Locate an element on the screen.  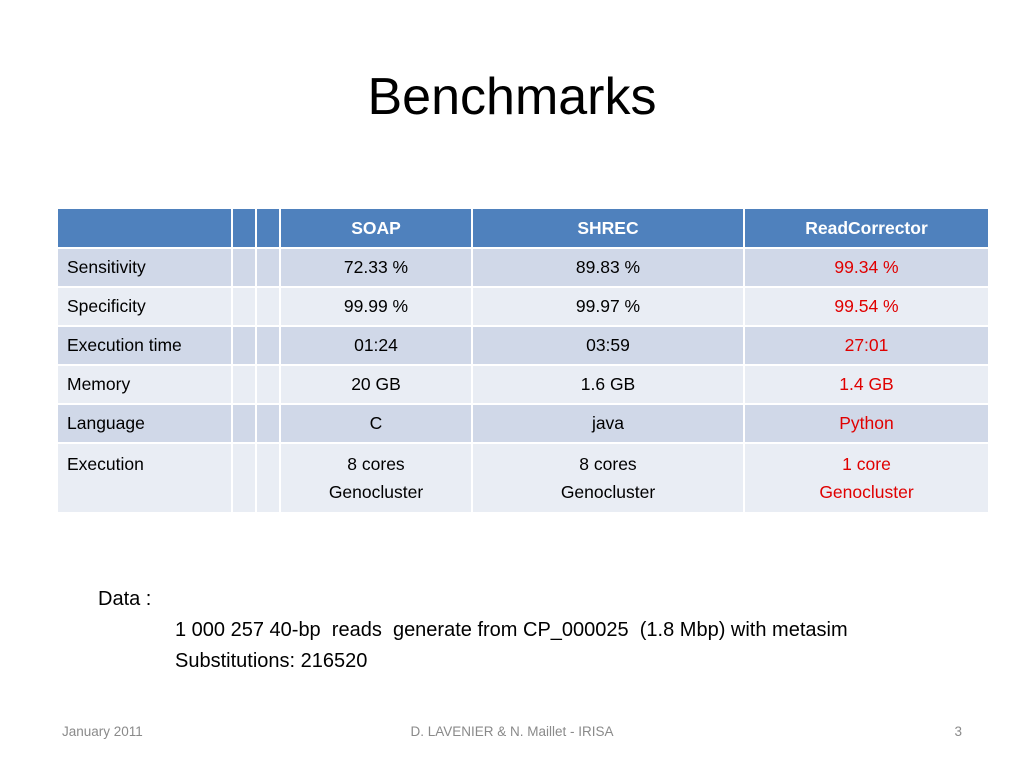
row-label: Execution time is located at coordinates (144, 345).